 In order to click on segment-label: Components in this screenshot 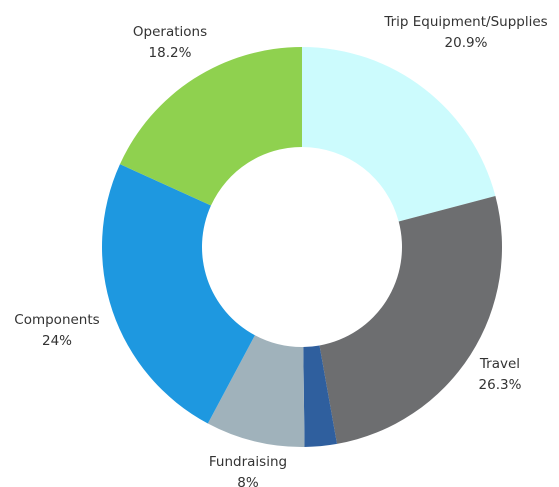, I will do `click(56, 320)`.